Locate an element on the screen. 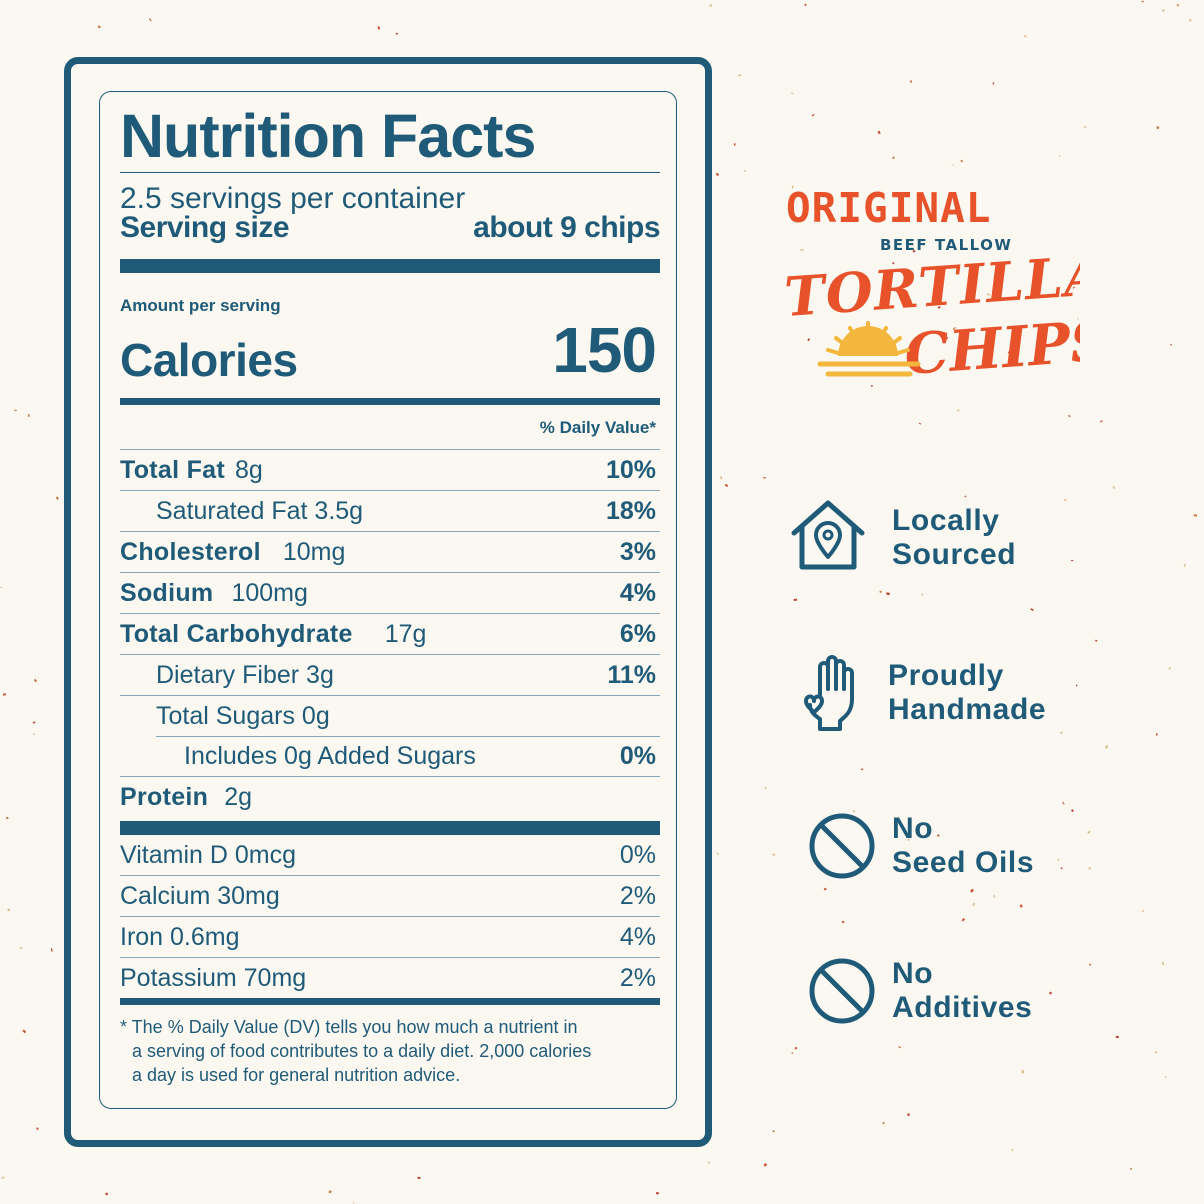 This screenshot has width=1204, height=1204. serving-size-label: Serving size is located at coordinates (205, 227).